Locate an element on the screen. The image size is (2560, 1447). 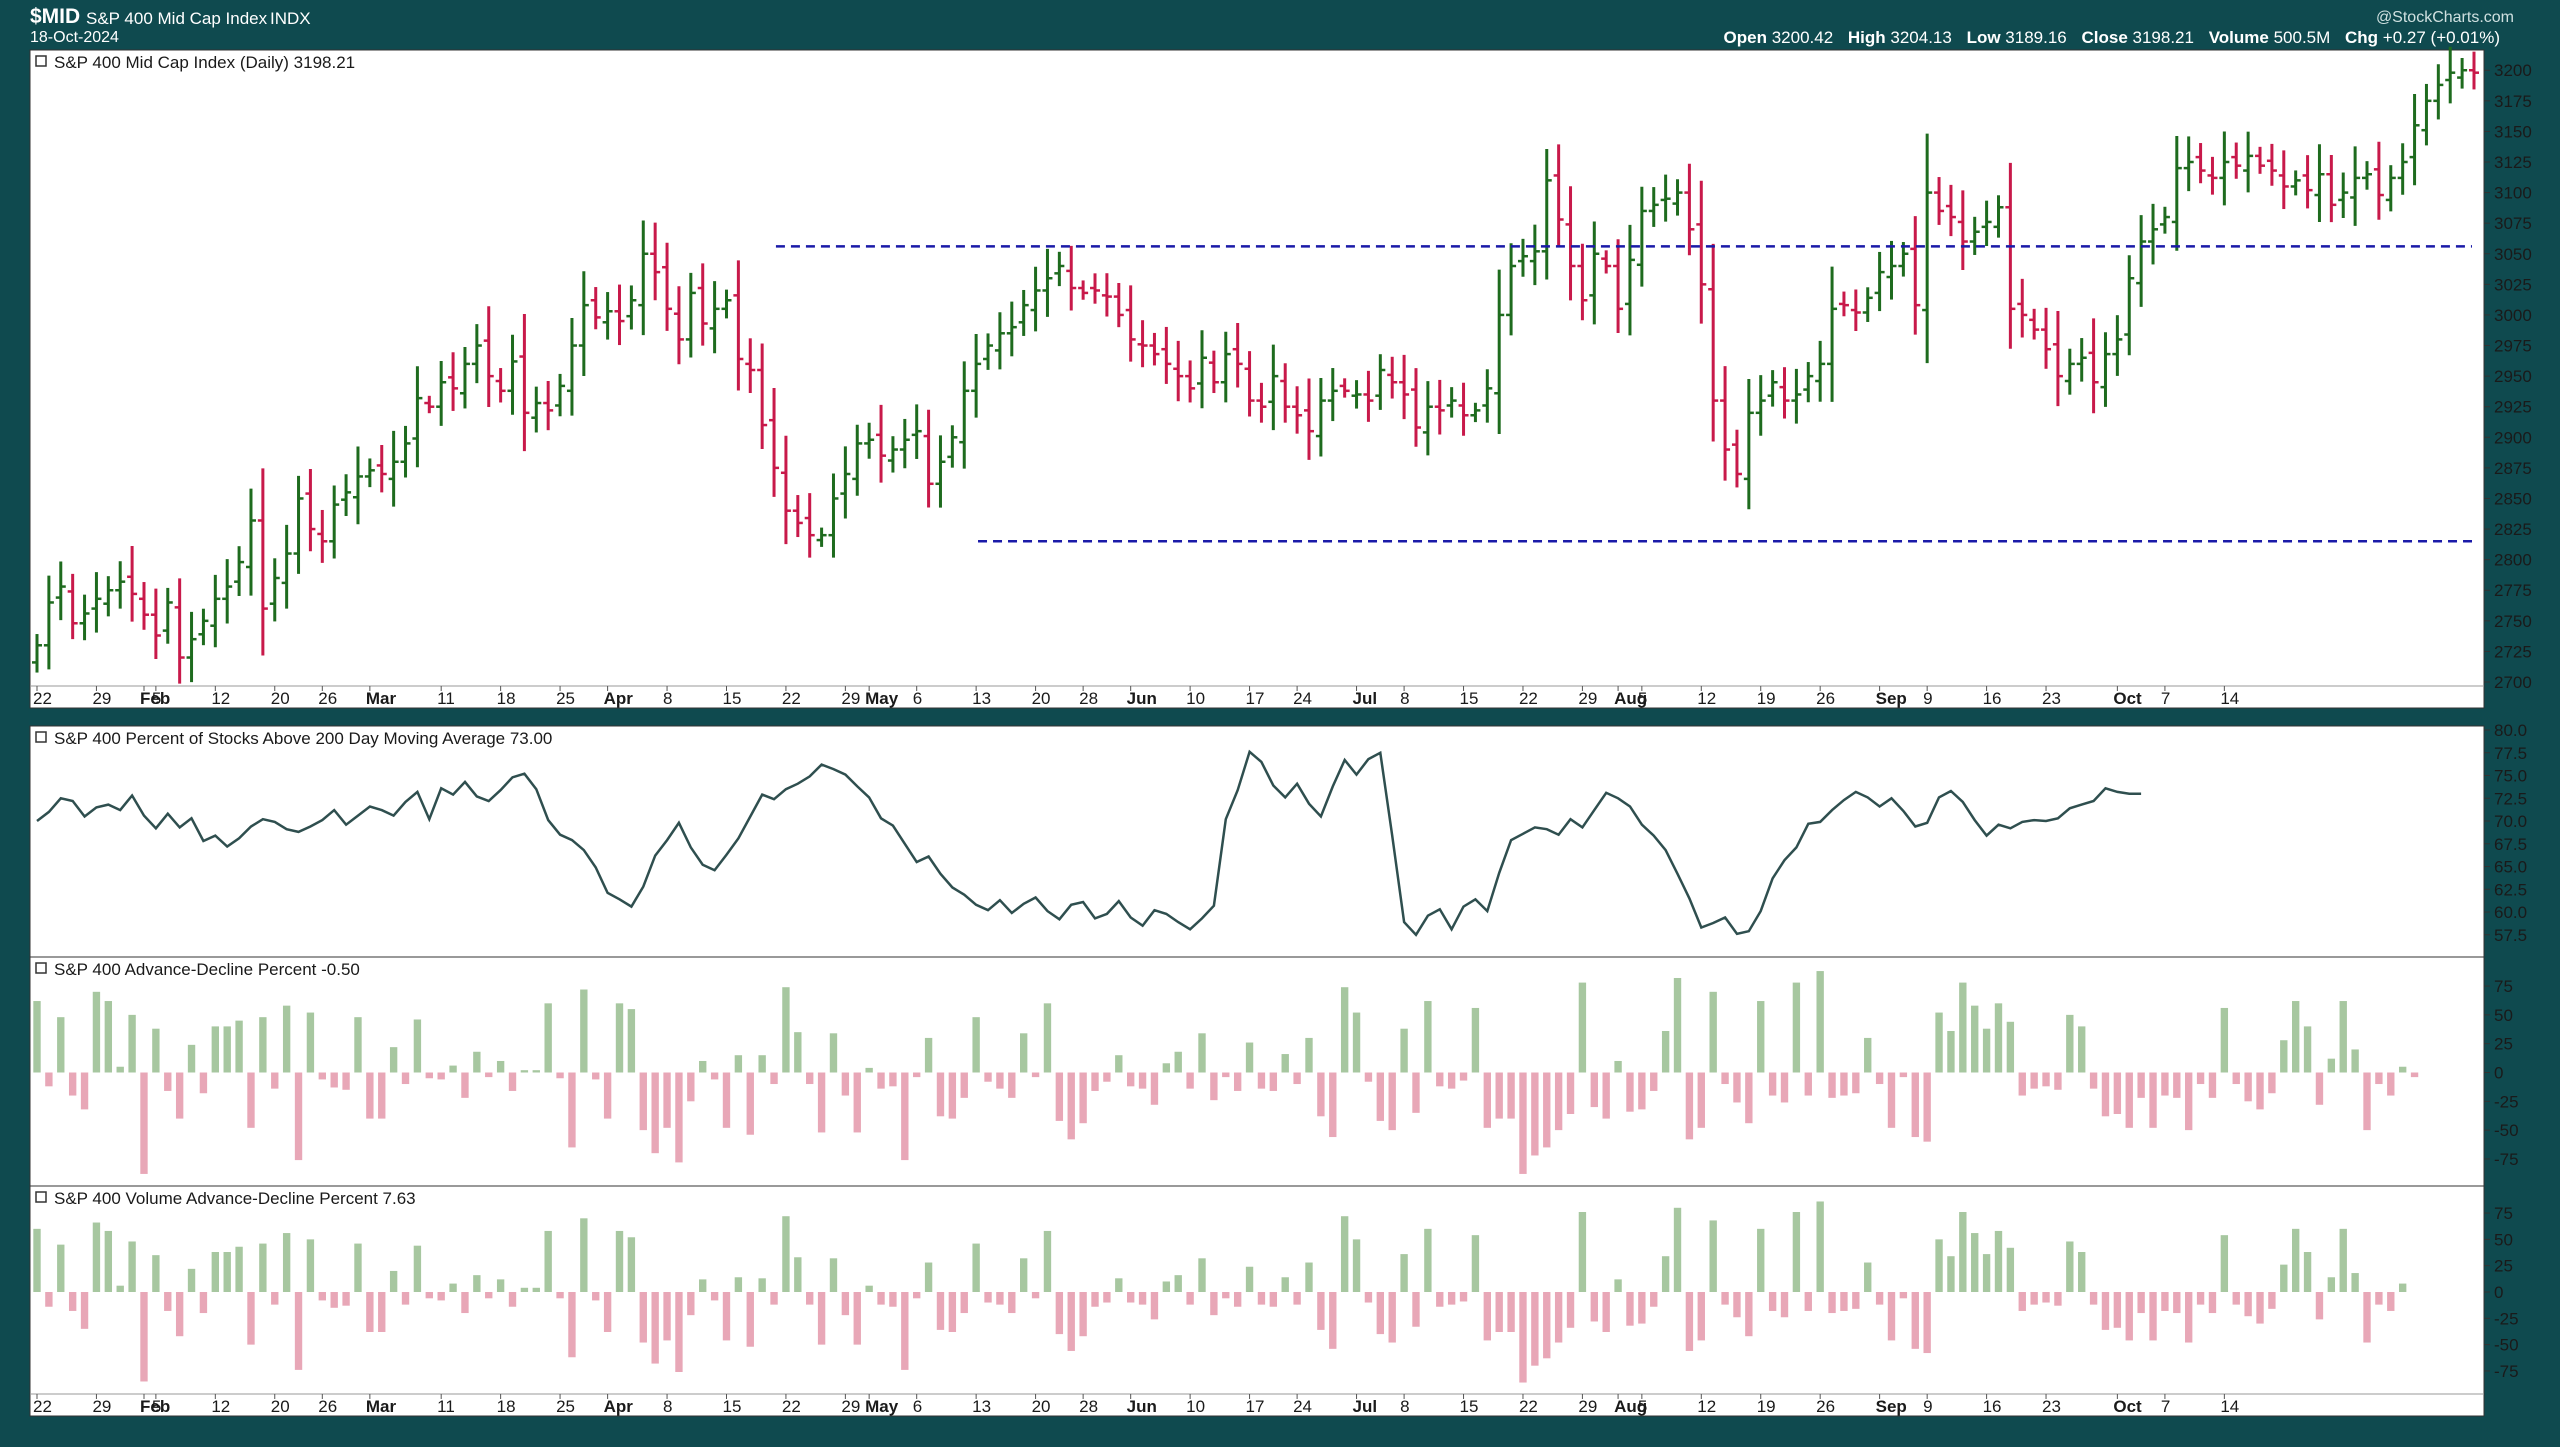
y-tick-label: -25 is located at coordinates (2506, 1318).